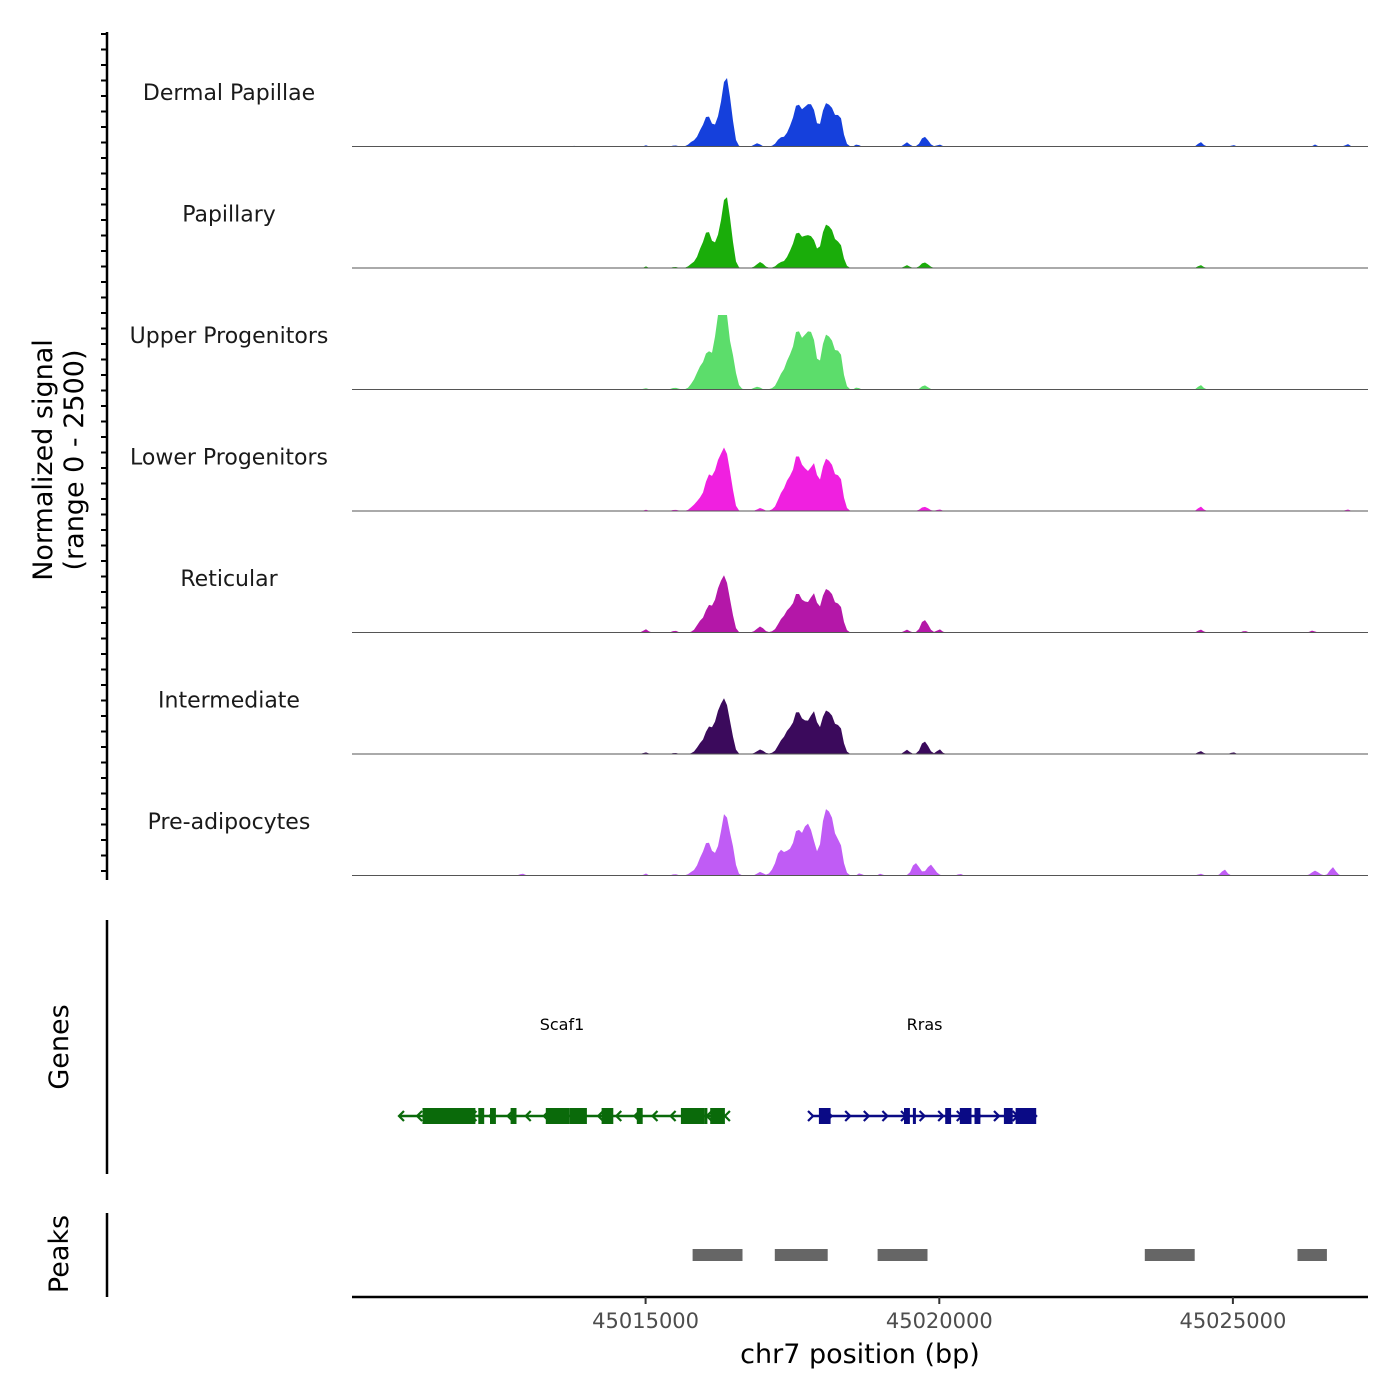 This screenshot has height=1400, width=1400. I want to click on track-label: Upper Progenitors, so click(229, 336).